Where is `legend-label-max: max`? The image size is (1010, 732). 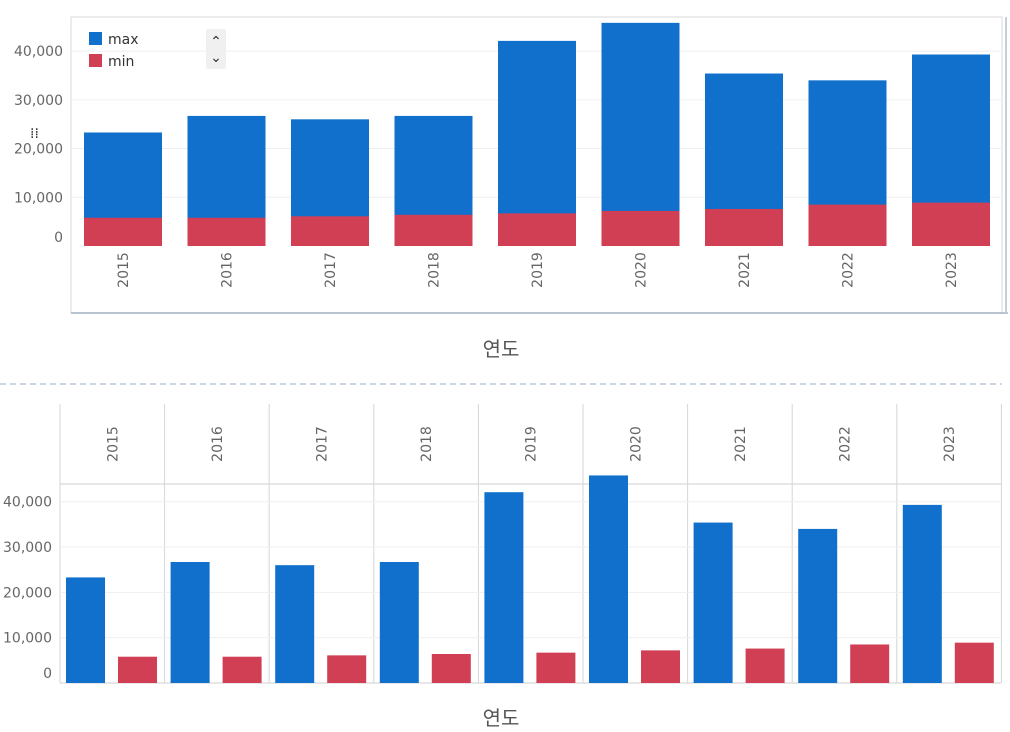 legend-label-max: max is located at coordinates (123, 40).